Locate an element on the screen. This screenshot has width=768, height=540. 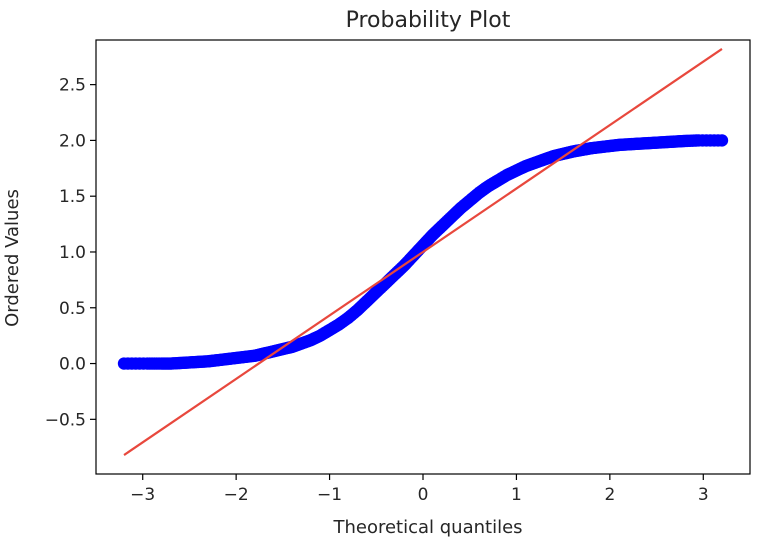
x-axis-label: Theoretical quantiles is located at coordinates (427, 527).